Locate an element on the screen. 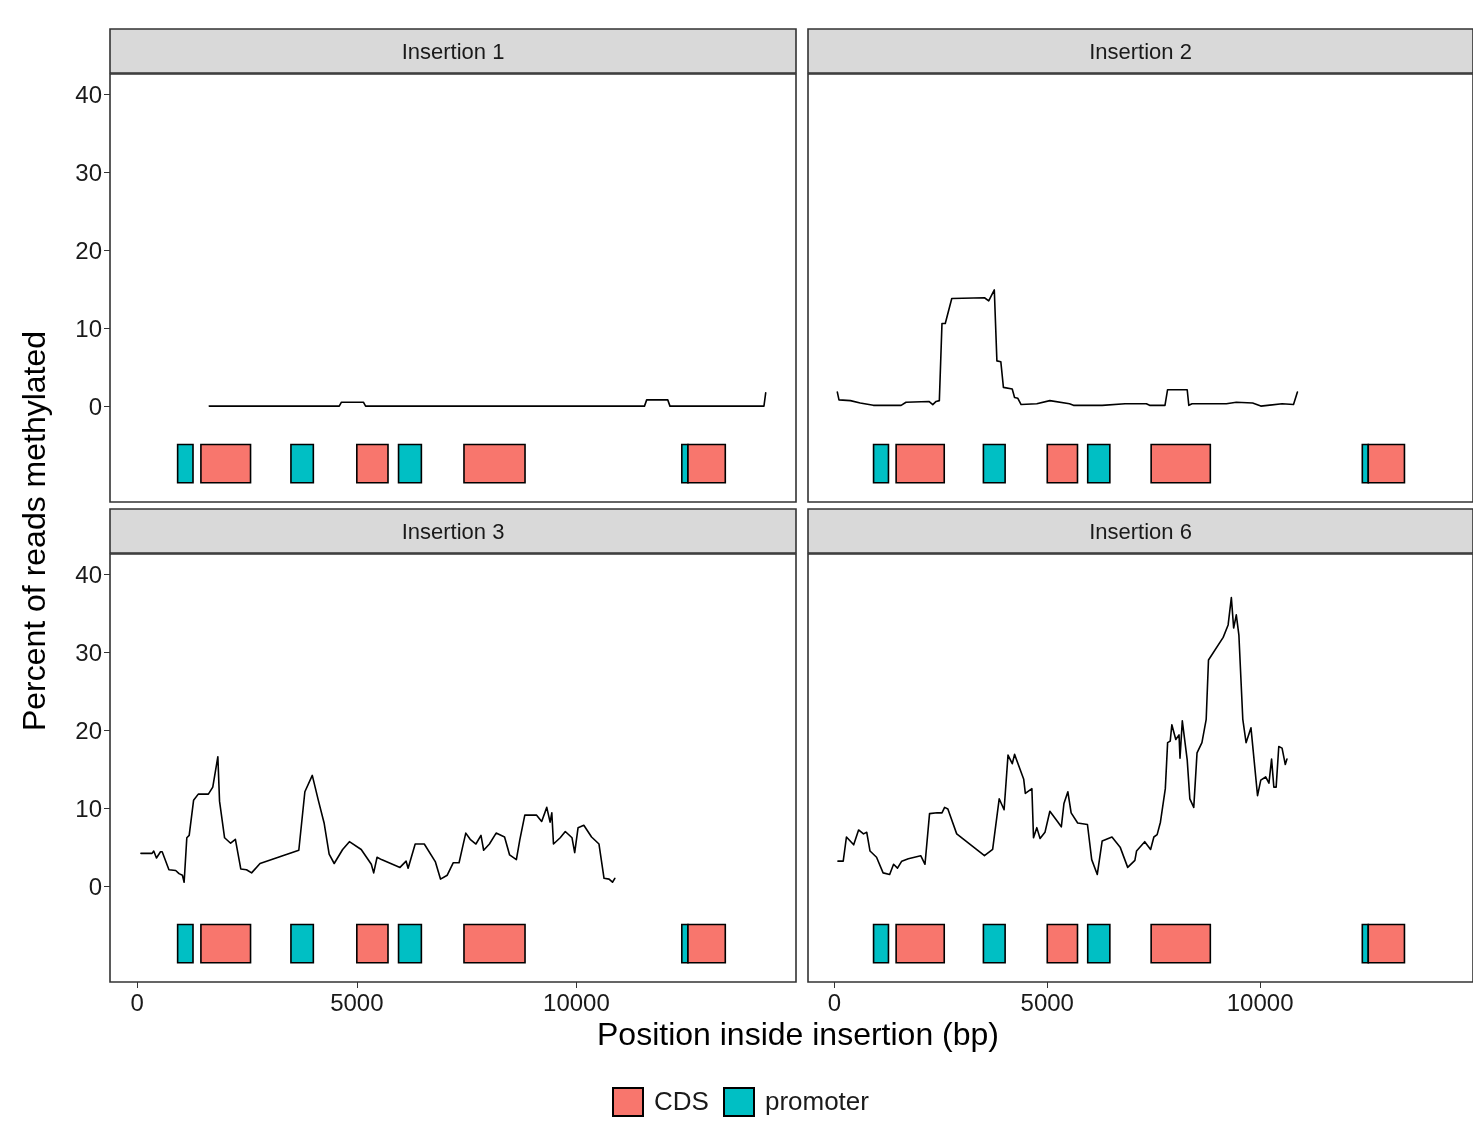 The width and height of the screenshot is (1473, 1132). chart-title: Insertion 6 is located at coordinates (1140, 531).